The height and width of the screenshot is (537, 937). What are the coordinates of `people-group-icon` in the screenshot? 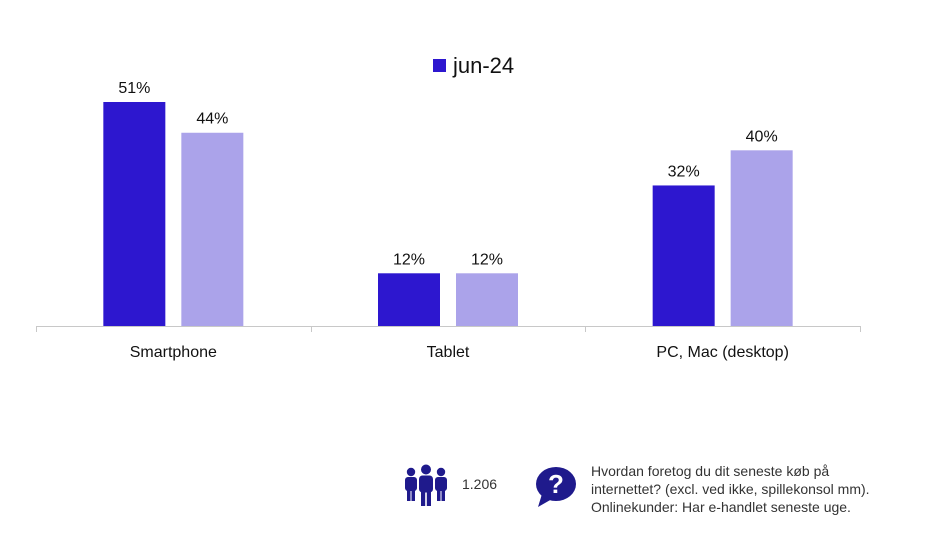 It's located at (426, 485).